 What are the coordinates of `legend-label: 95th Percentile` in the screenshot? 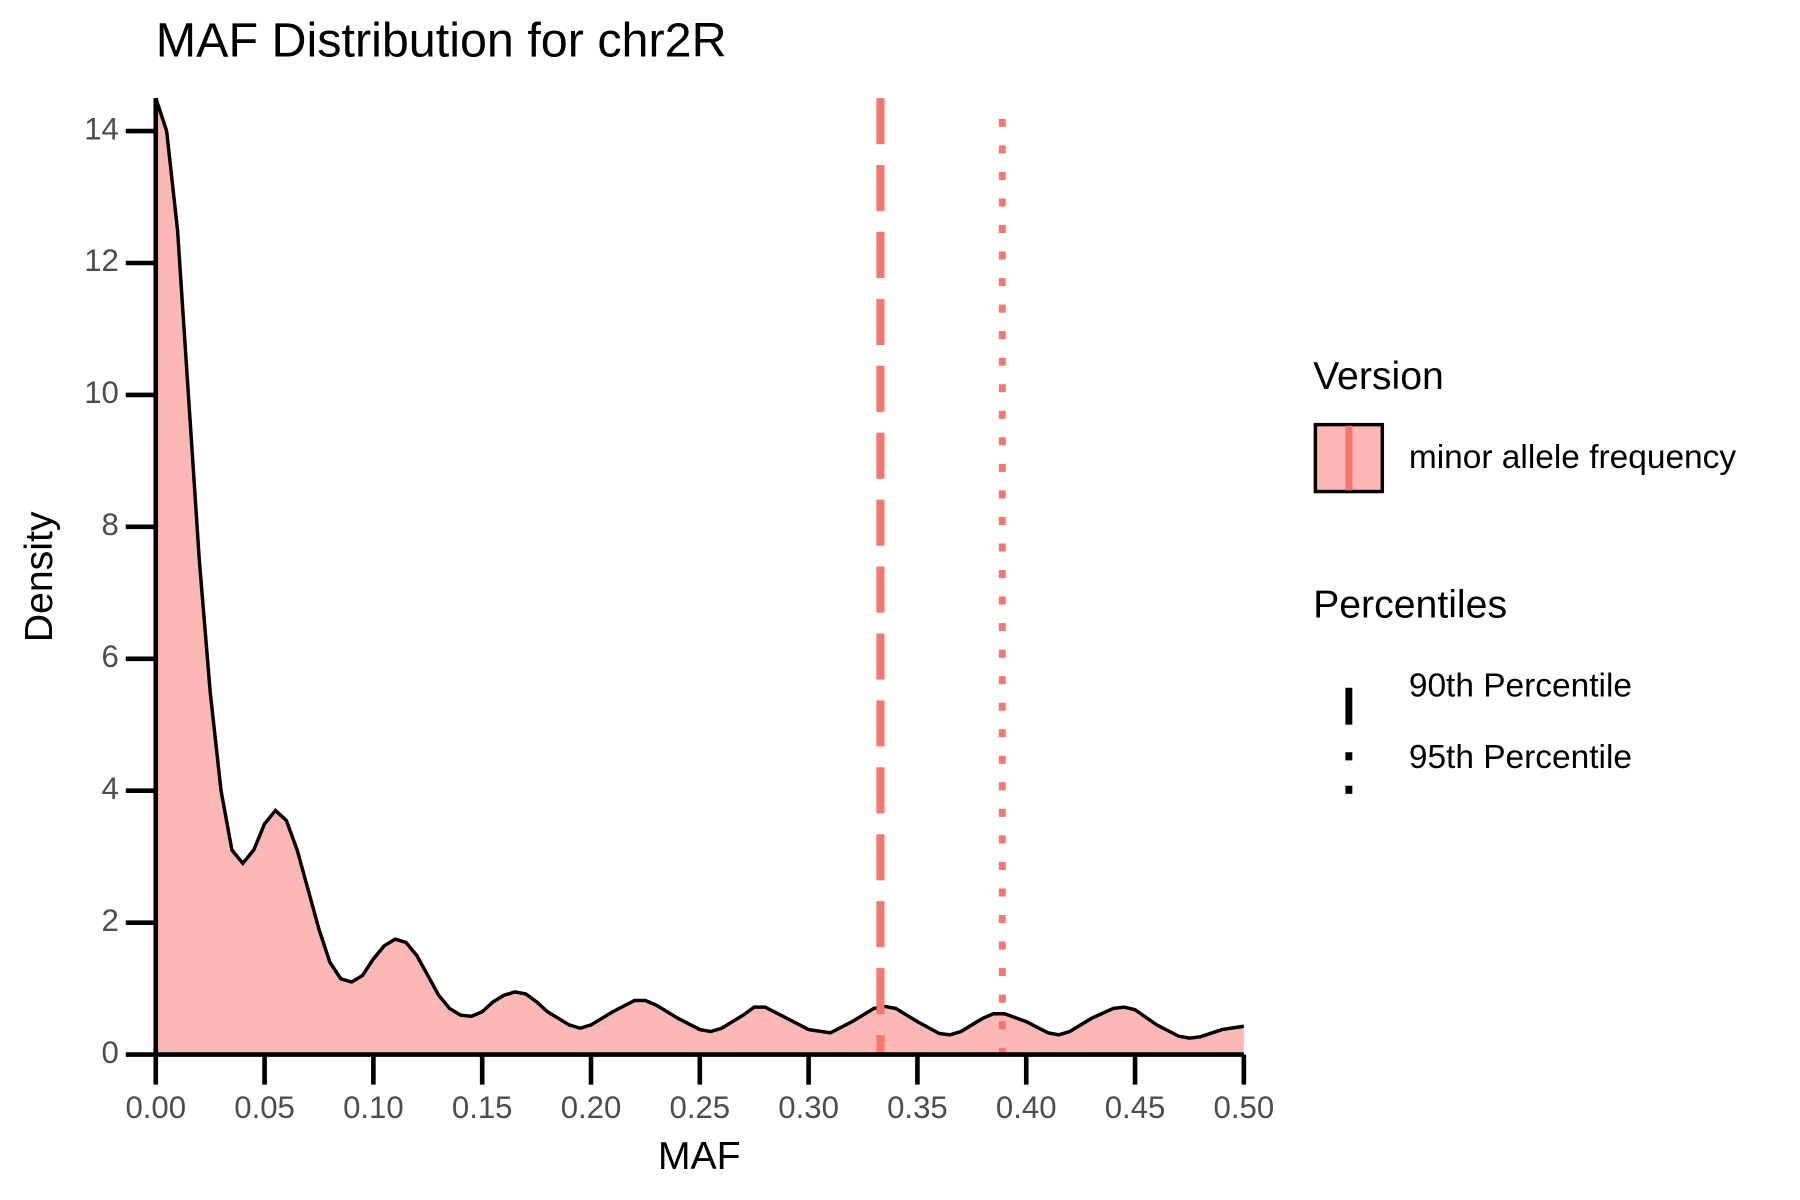 It's located at (1520, 757).